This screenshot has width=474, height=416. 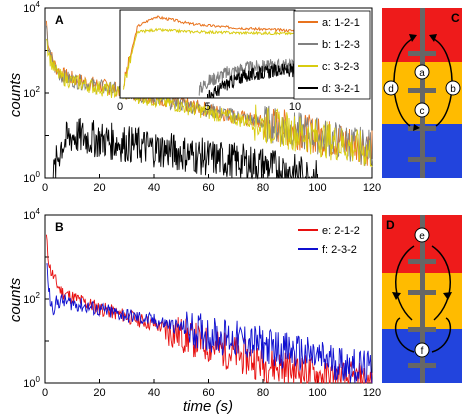 I want to click on diagram-c-arrowhead-mid, so click(x=416, y=127).